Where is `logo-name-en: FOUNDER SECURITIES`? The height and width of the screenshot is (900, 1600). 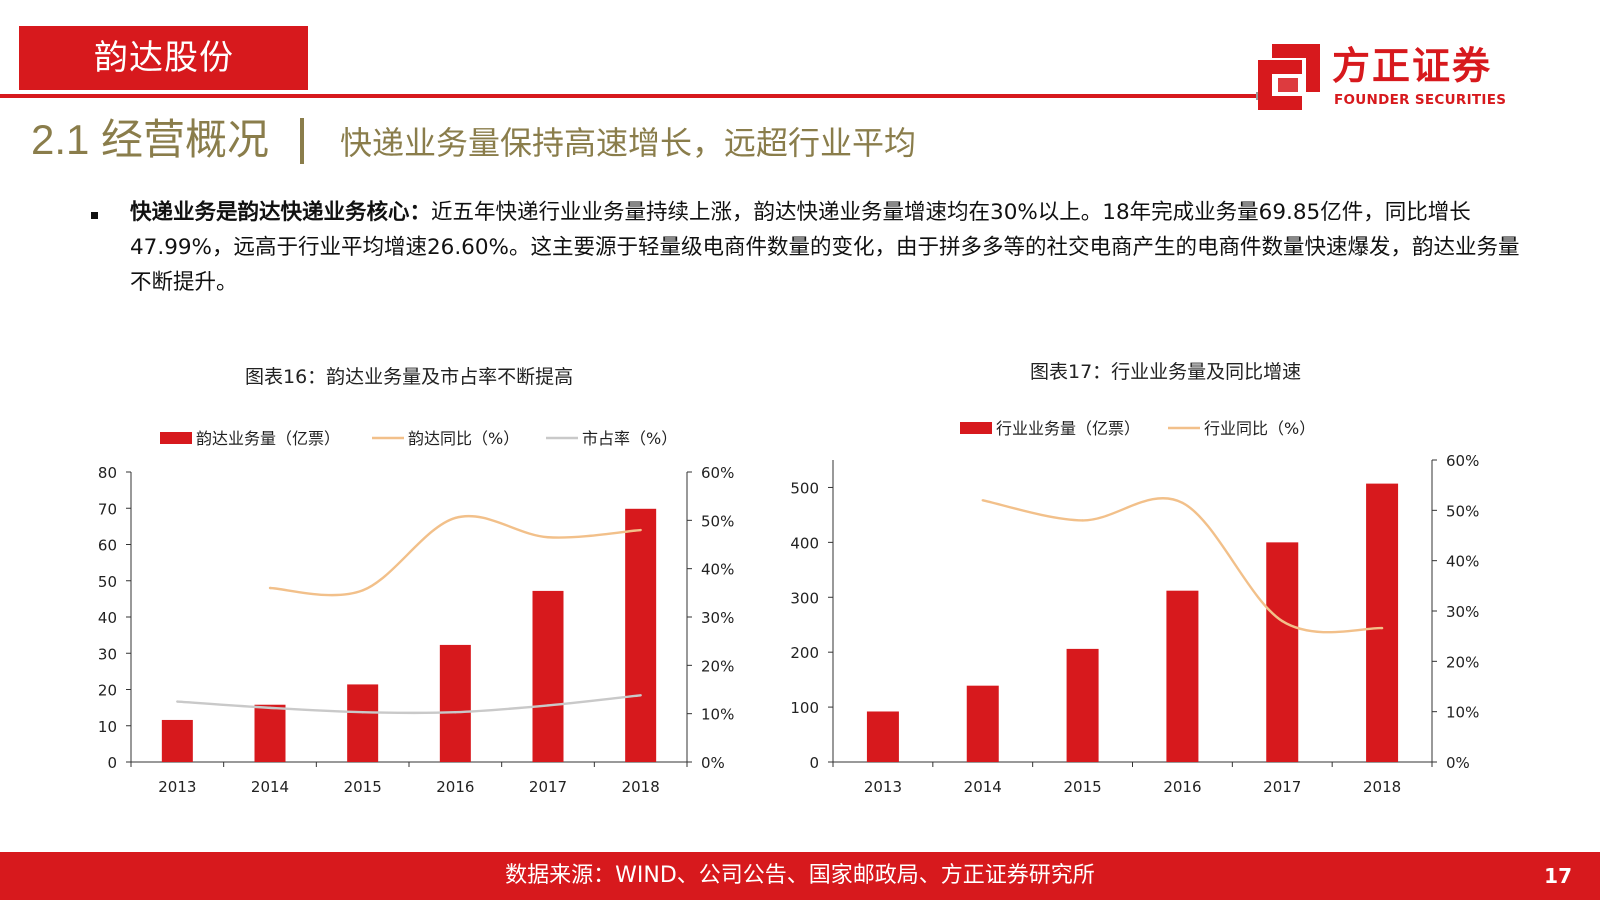 logo-name-en: FOUNDER SECURITIES is located at coordinates (1420, 100).